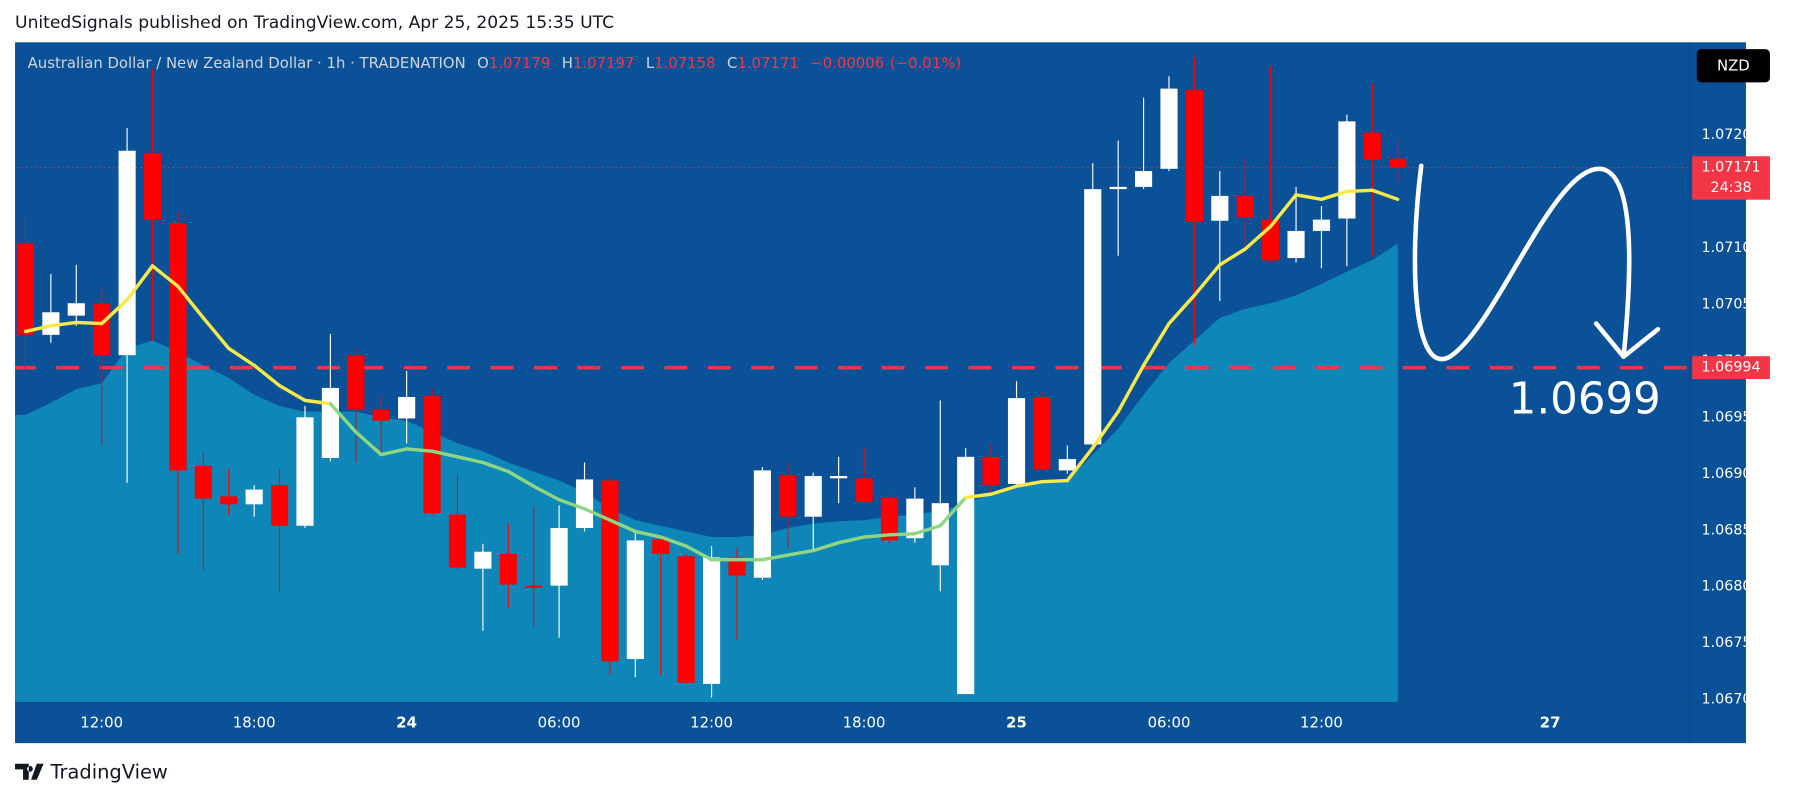  I want to click on last-price-box, so click(1731, 178).